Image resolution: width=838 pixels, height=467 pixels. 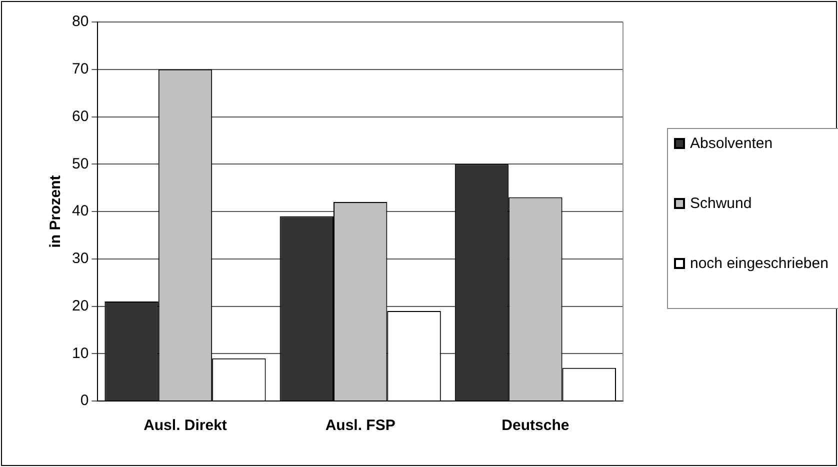 What do you see at coordinates (80, 163) in the screenshot?
I see `y-tick-label: 50` at bounding box center [80, 163].